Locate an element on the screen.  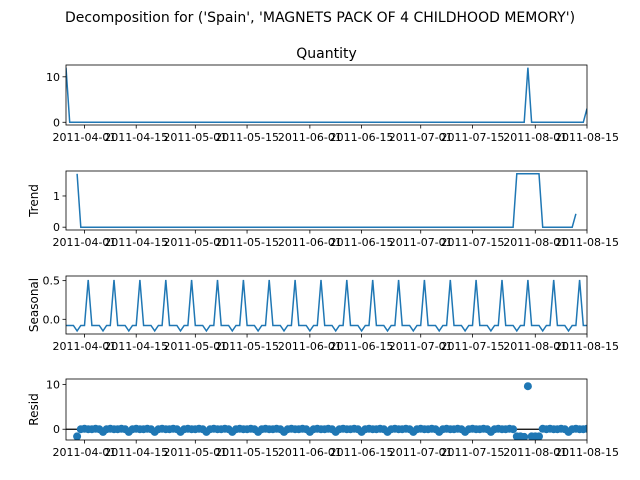
data-observed is located at coordinates (326, 95).